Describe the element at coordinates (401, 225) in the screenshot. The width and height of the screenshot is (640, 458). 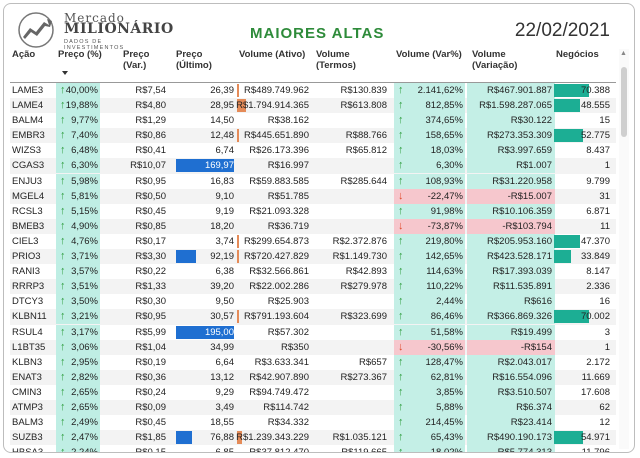
I see `arrow-down-icon: ↓` at that location.